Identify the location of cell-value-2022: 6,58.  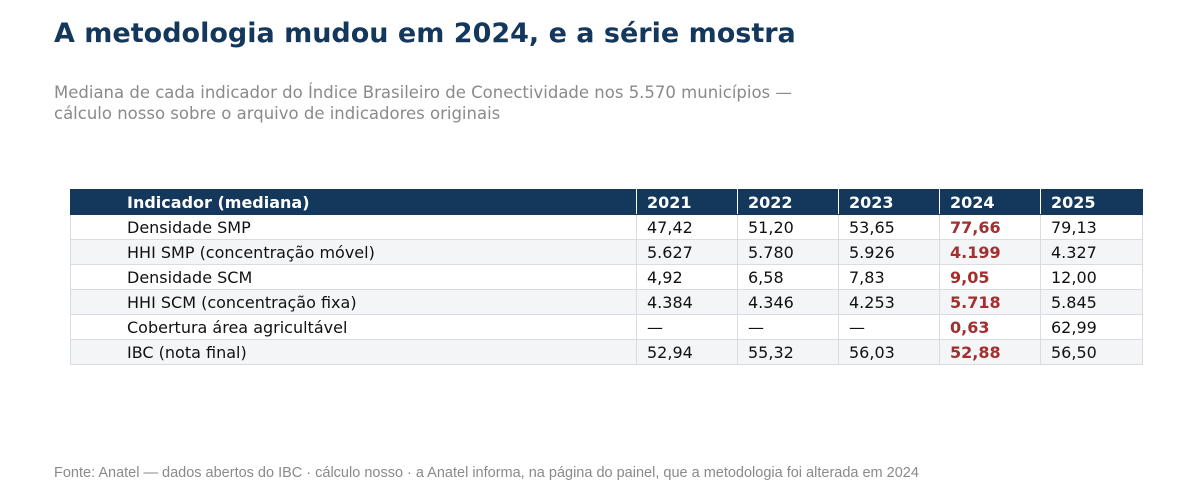
(788, 277).